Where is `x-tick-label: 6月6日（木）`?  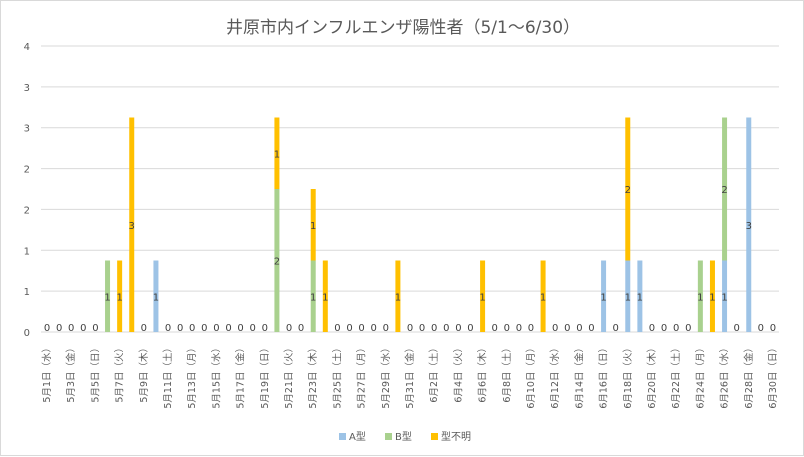 x-tick-label: 6月6日（木） is located at coordinates (483, 373).